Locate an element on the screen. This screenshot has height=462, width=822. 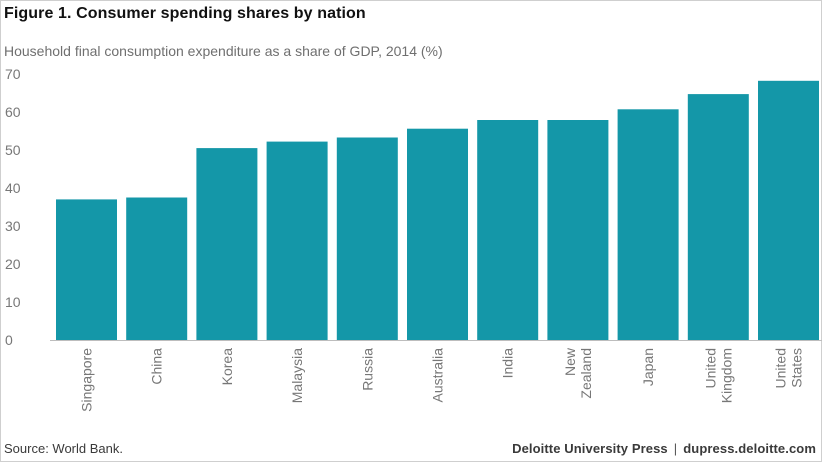
y-tick-label: 10 is located at coordinates (13, 302).